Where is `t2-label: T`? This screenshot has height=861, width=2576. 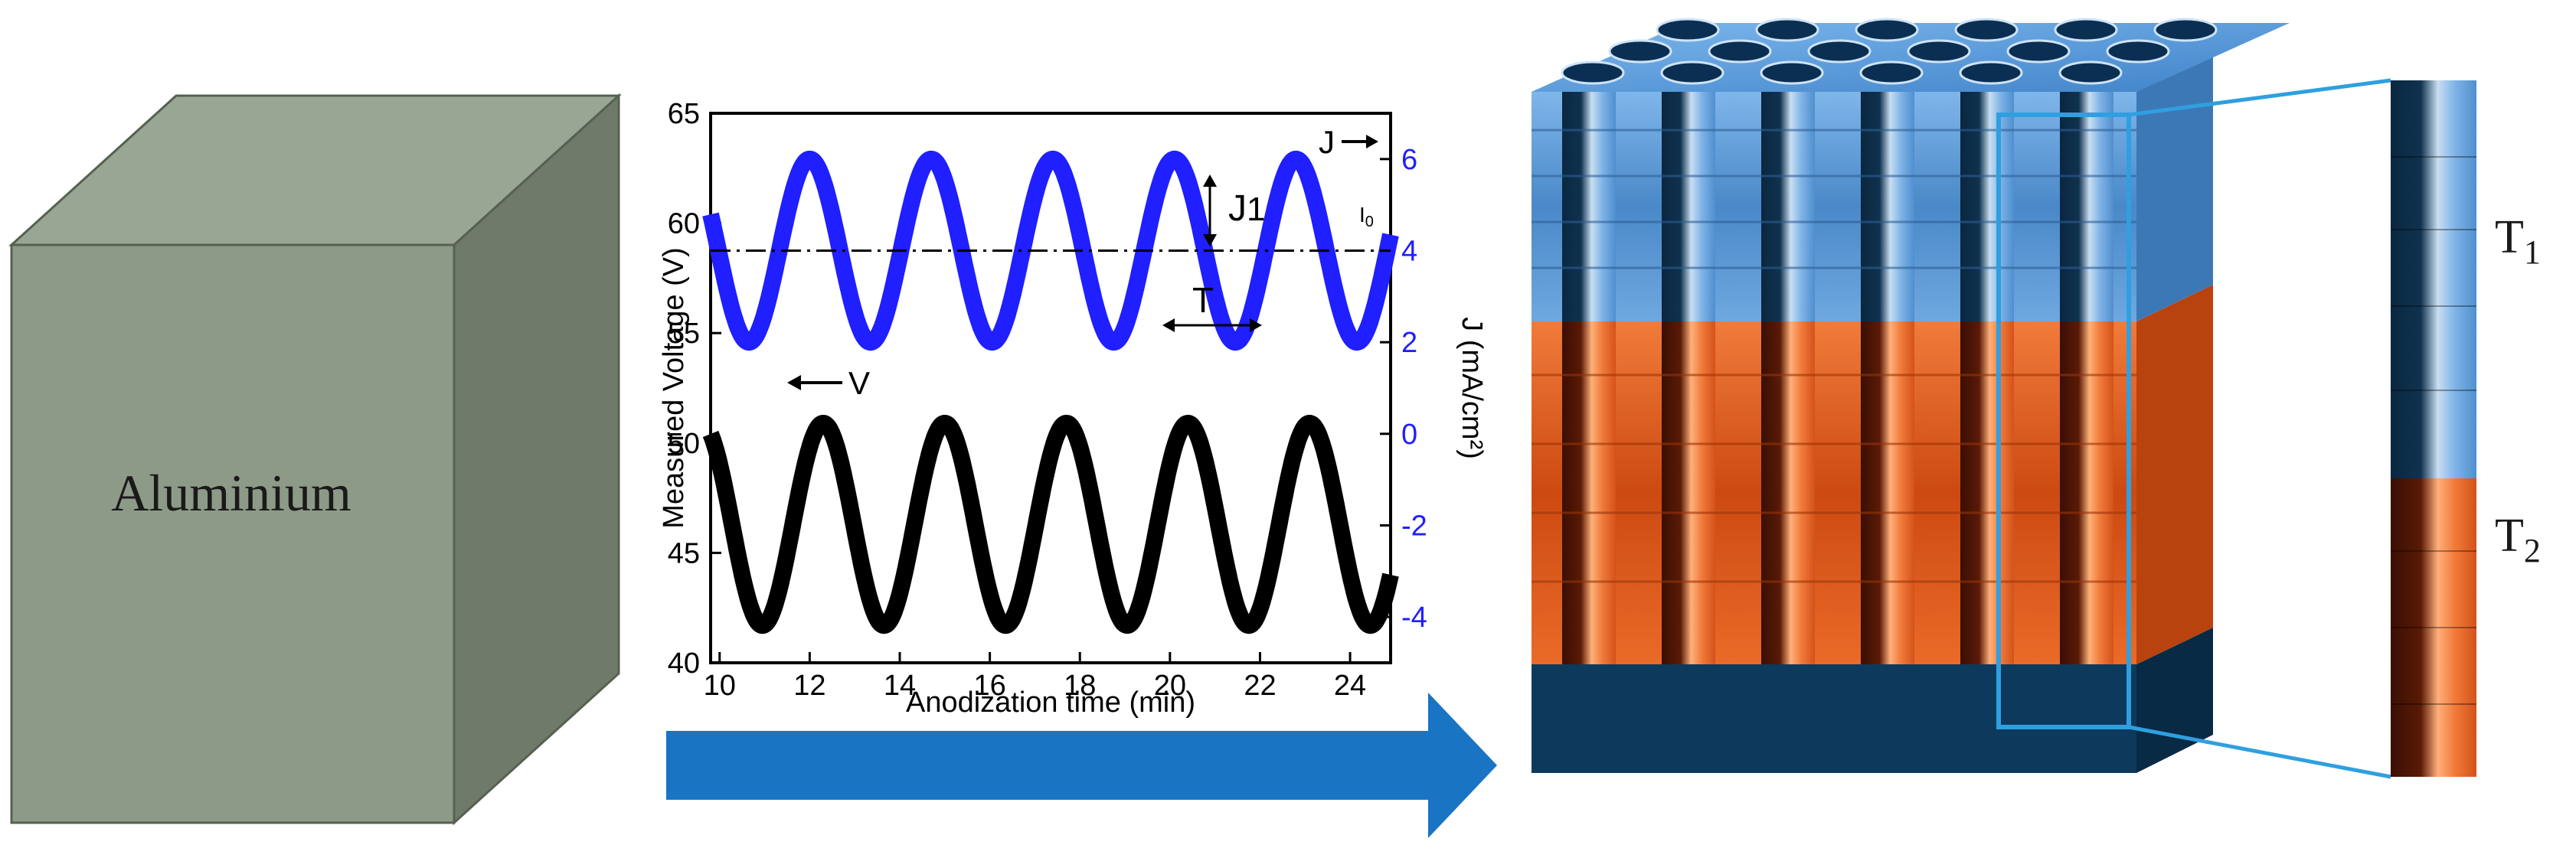
t2-label: T is located at coordinates (2509, 536).